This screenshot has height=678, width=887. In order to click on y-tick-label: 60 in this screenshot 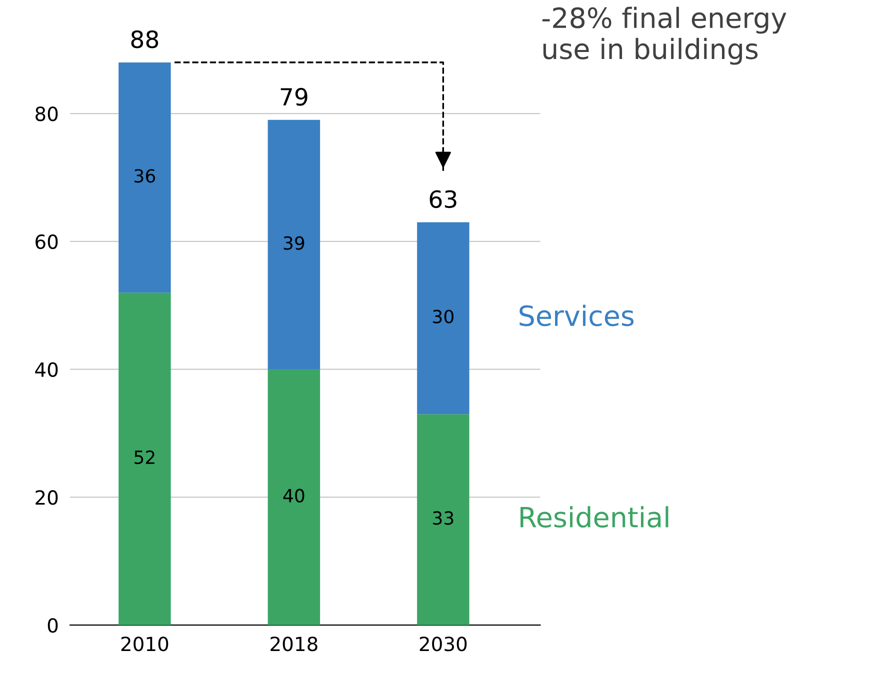, I will do `click(47, 242)`.